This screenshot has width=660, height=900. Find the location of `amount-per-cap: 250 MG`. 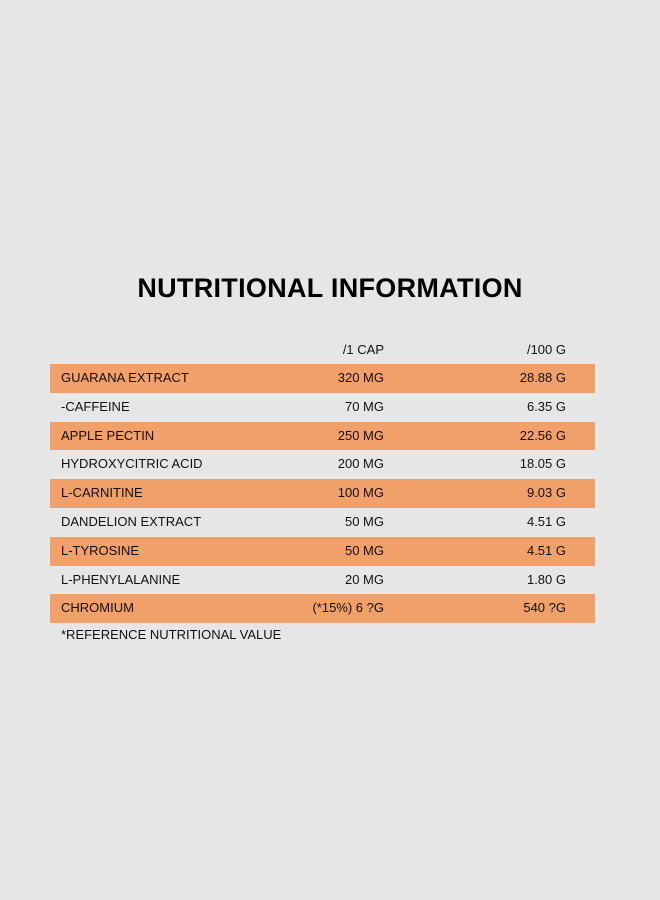

amount-per-cap: 250 MG is located at coordinates (360, 435).